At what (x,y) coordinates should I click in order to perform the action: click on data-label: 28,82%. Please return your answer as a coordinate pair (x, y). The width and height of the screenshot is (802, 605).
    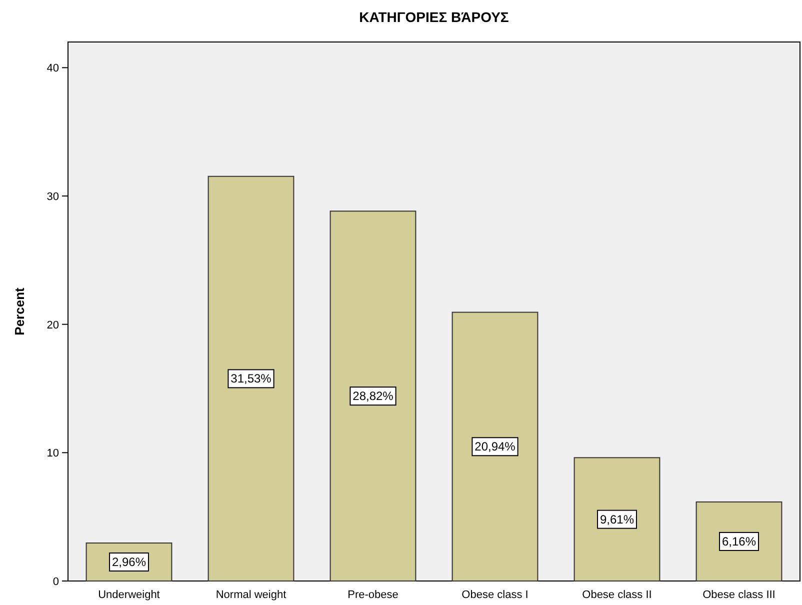
    Looking at the image, I should click on (373, 396).